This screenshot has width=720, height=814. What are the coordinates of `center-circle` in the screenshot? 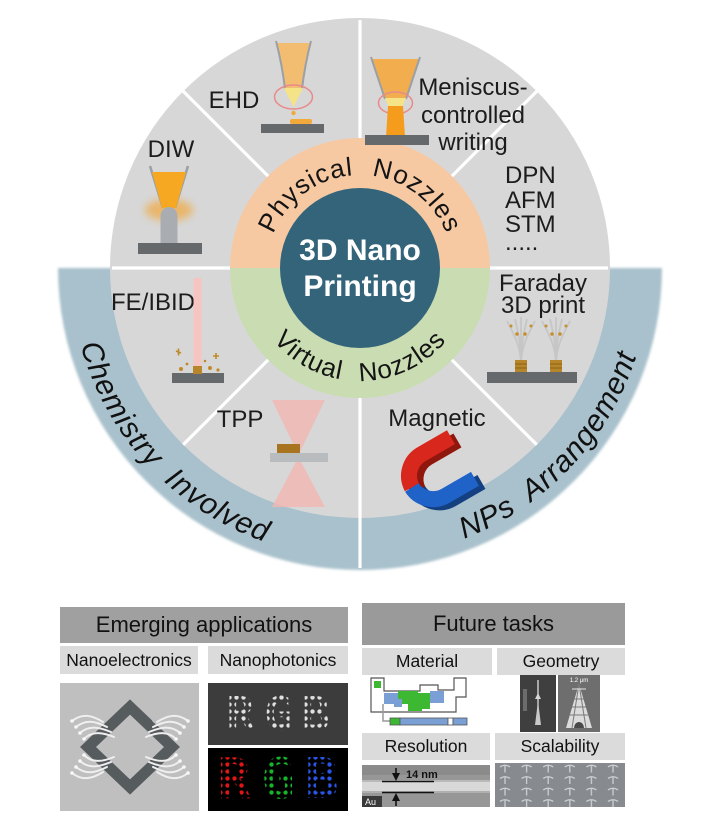 It's located at (360, 268).